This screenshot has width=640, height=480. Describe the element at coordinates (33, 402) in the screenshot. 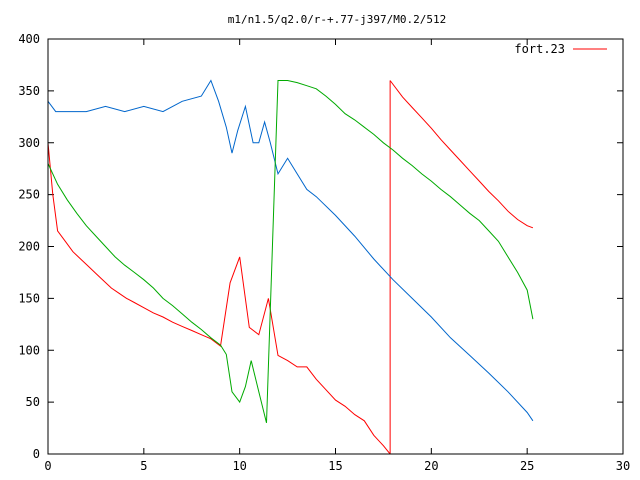

I see `y-tick-label: 50` at that location.